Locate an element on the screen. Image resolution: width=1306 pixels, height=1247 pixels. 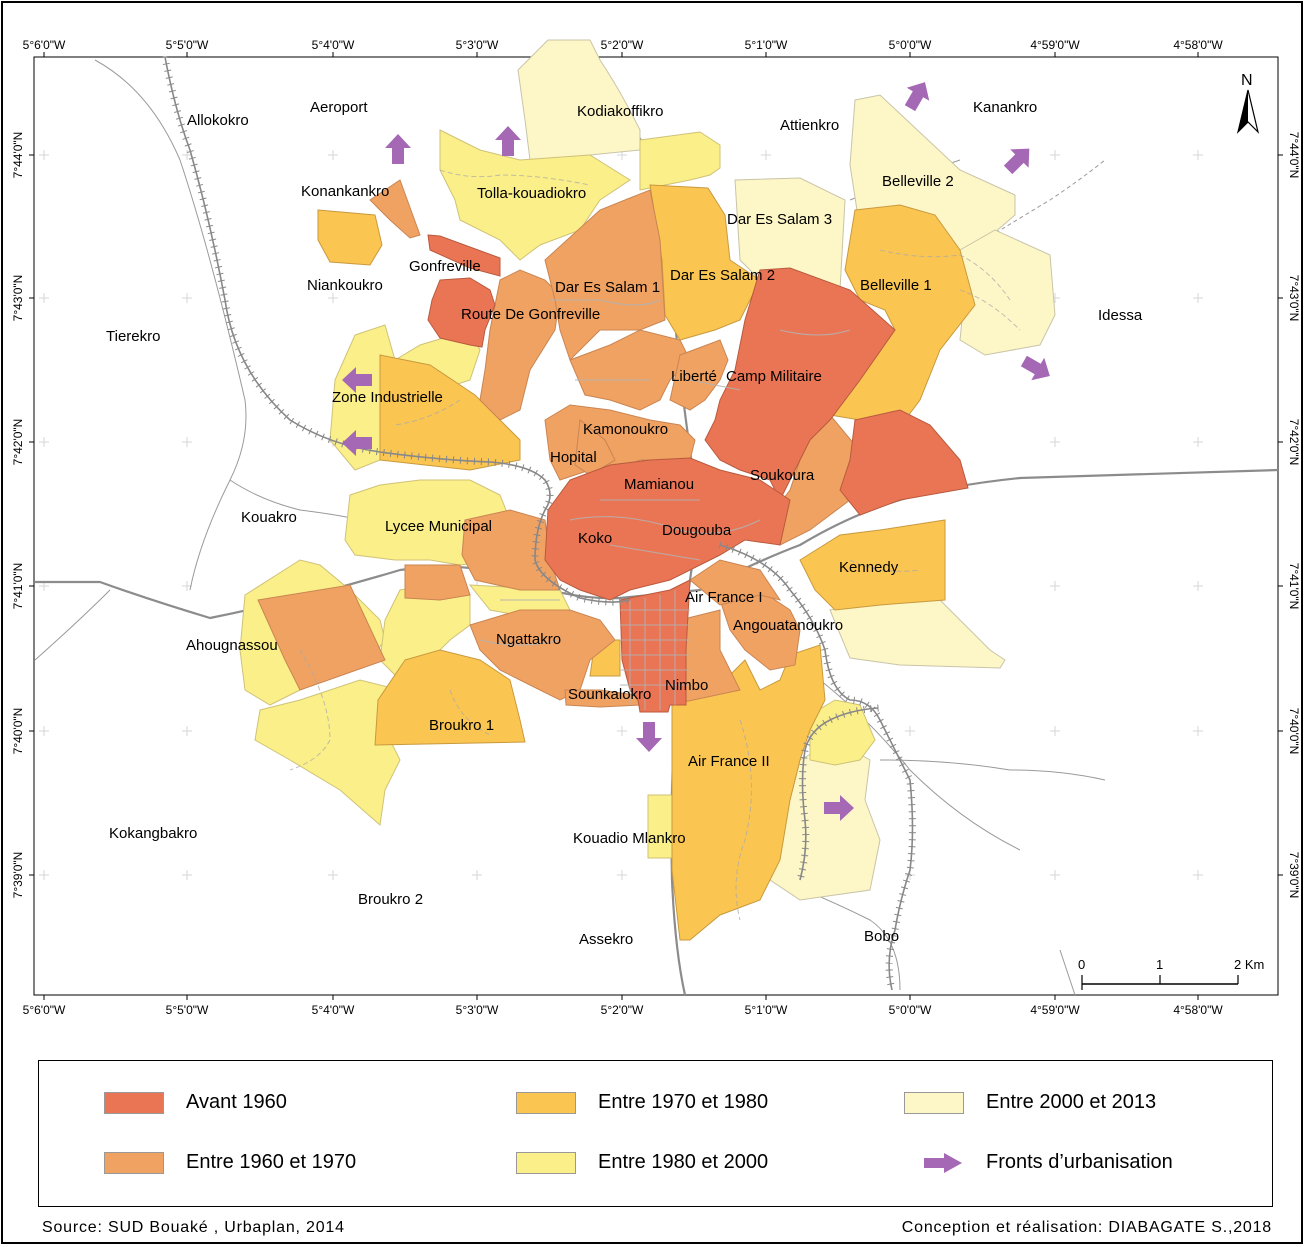
coordinate-label: 4°59'0"W is located at coordinates (1055, 1010).